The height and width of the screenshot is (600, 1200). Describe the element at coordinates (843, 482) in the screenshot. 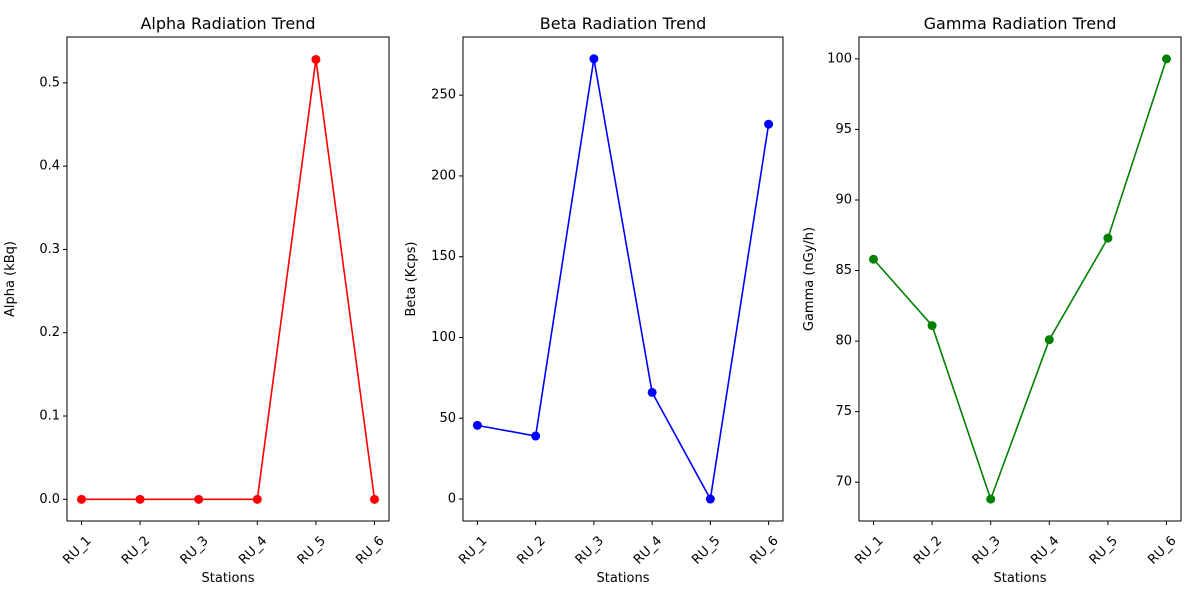

I see `gamma-y-tick-label: 70` at that location.